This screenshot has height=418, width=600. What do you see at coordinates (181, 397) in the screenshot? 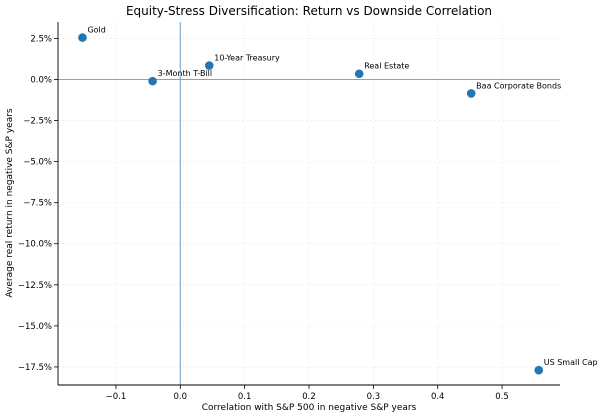
I see `x-tick-label: 0.0` at bounding box center [181, 397].